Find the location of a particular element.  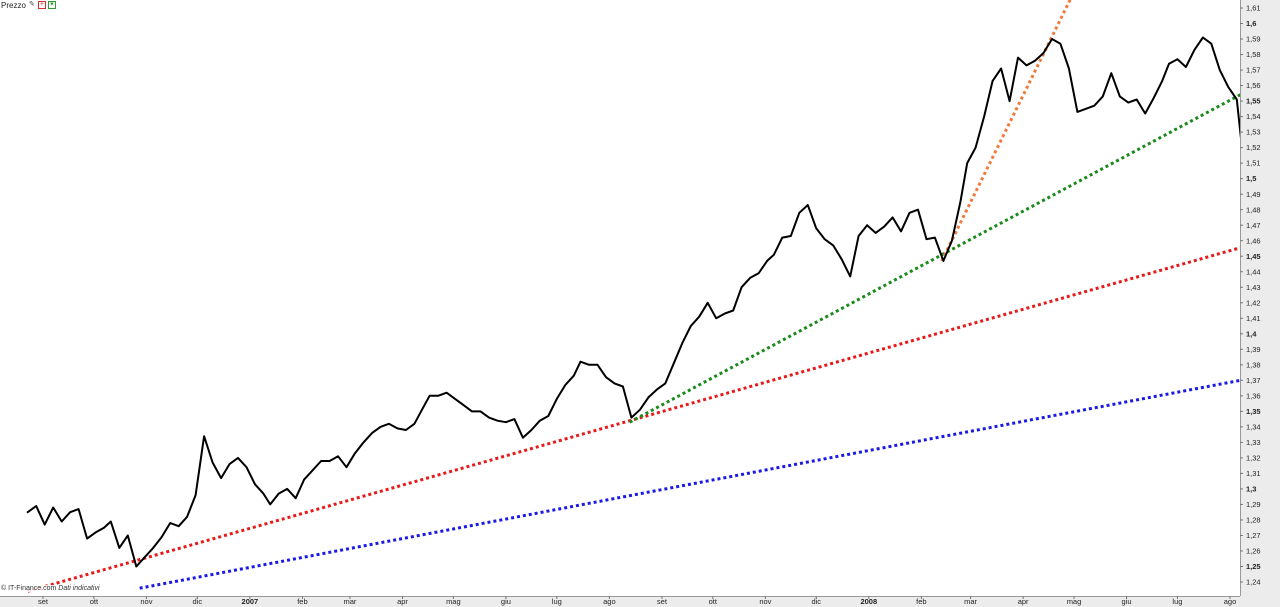

y-tick-label: 1,44 is located at coordinates (1253, 271).